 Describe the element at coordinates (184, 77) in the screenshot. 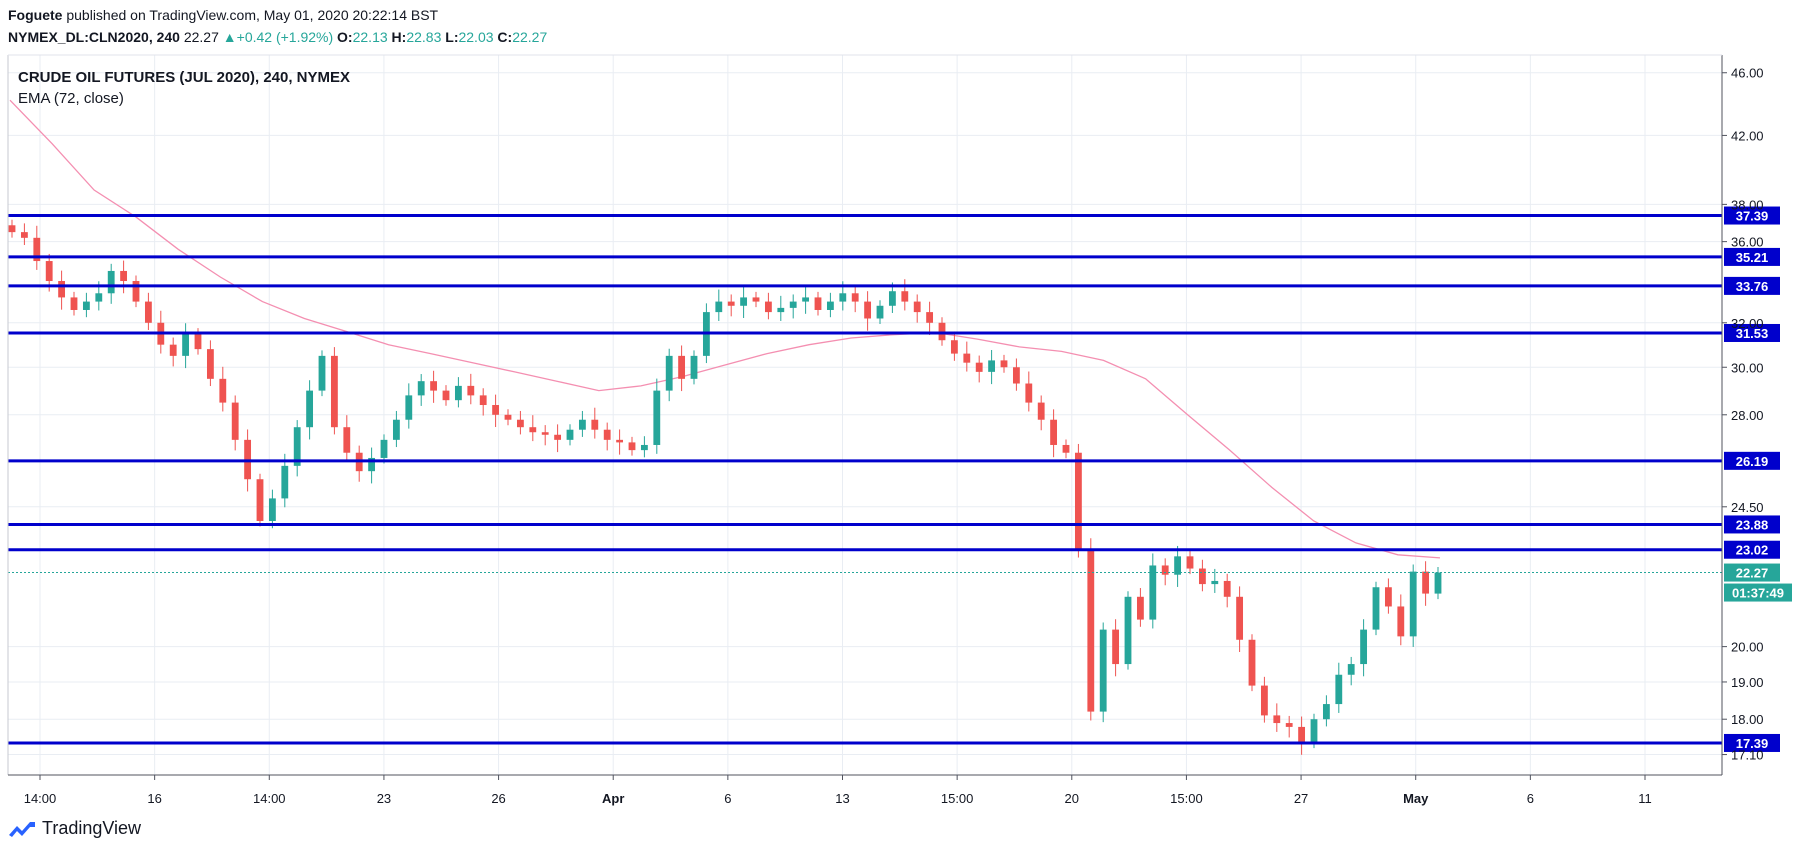

I see `chart-title: CRUDE OIL FUTURES (JUL 2020), 240, NYMEX` at that location.